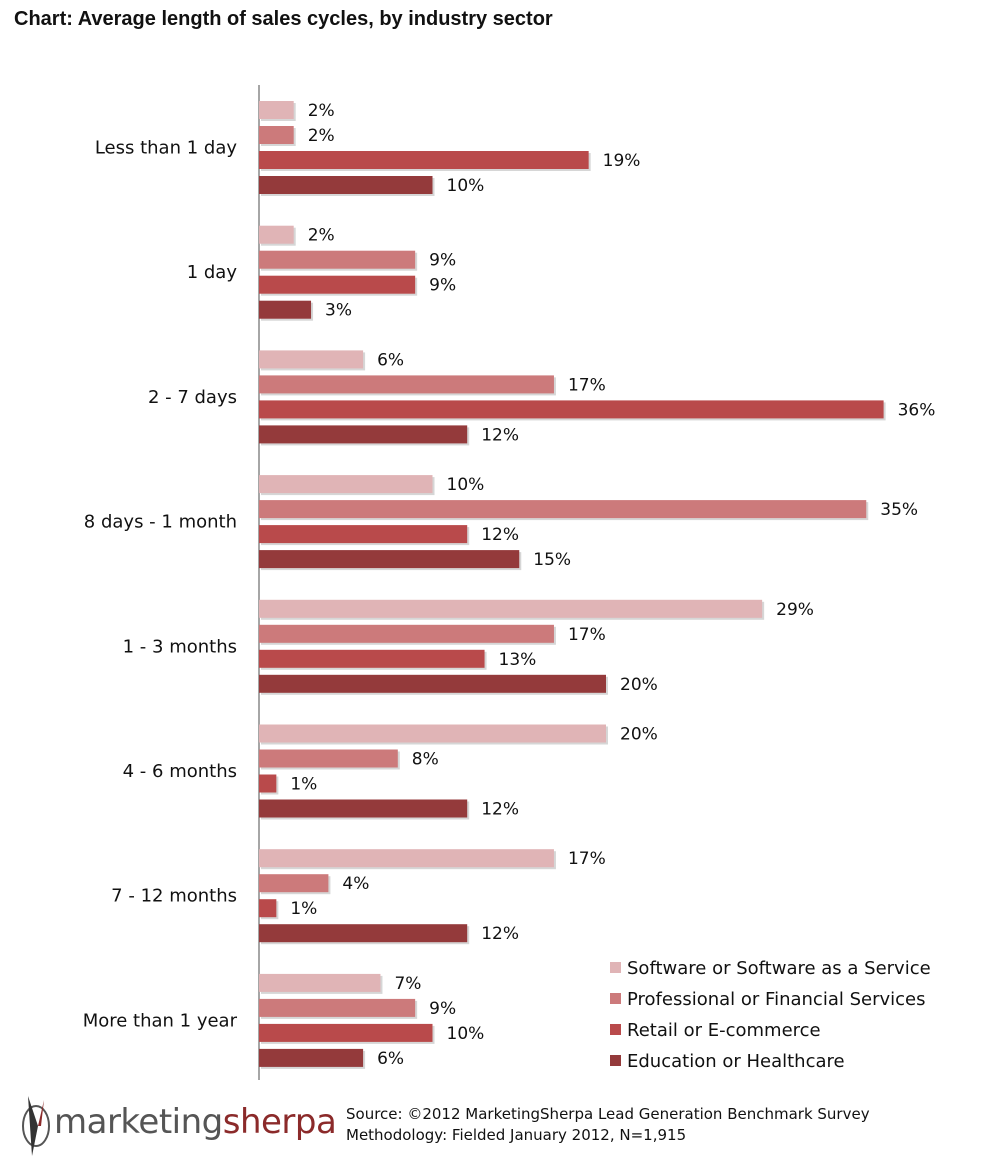  I want to click on legend-label: Professional or Financial Services, so click(776, 999).